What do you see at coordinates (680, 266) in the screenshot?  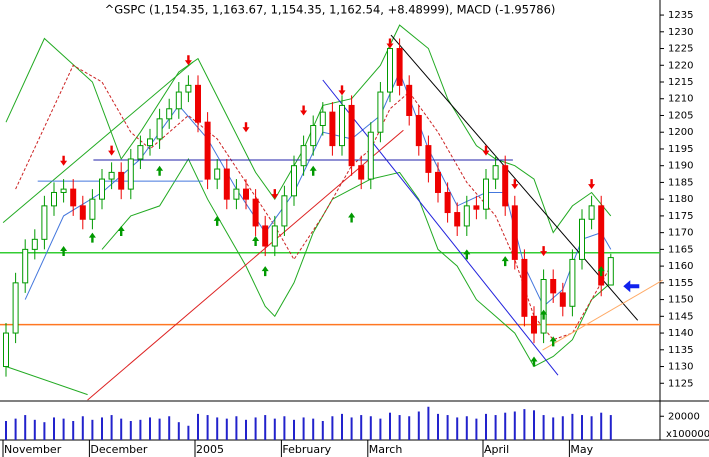 I see `y-tick-label: 1160` at bounding box center [680, 266].